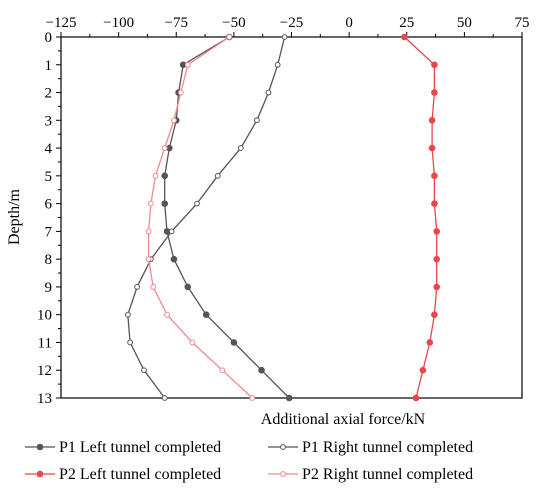  Describe the element at coordinates (49, 205) in the screenshot. I see `y-tick-label: 6` at that location.